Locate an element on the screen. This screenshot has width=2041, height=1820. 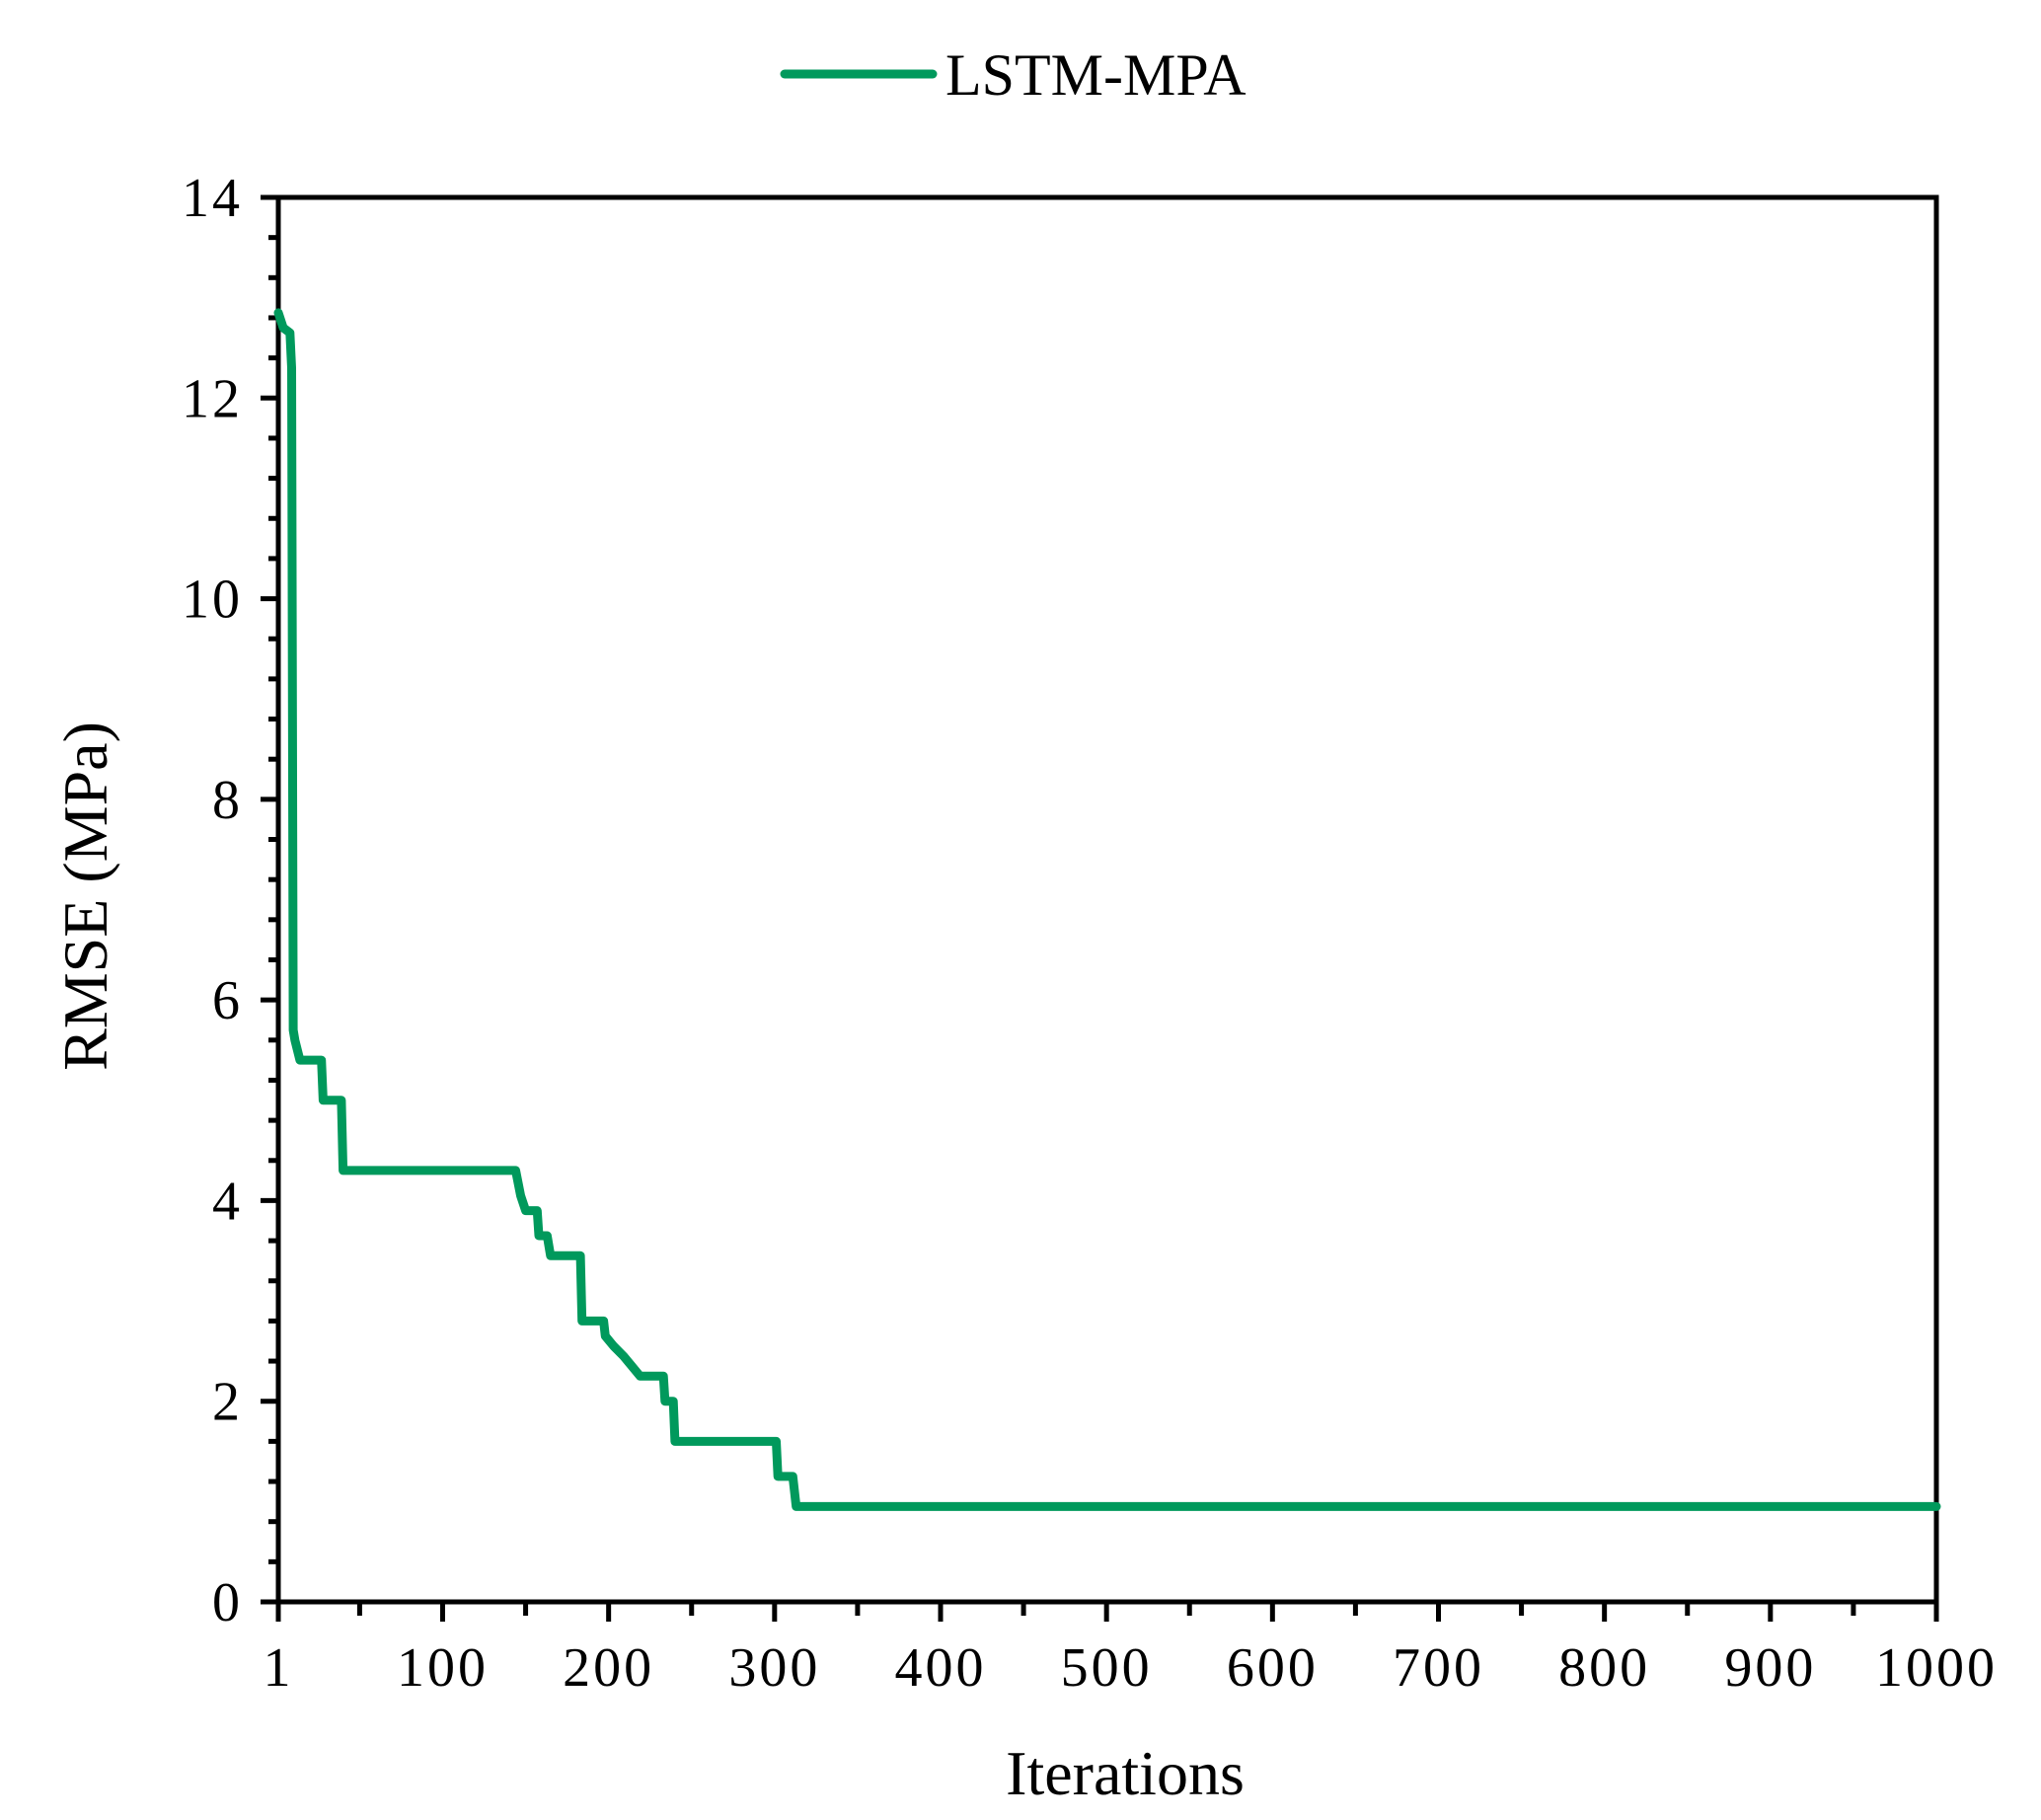
x-tick-label: 200 is located at coordinates (608, 1668).